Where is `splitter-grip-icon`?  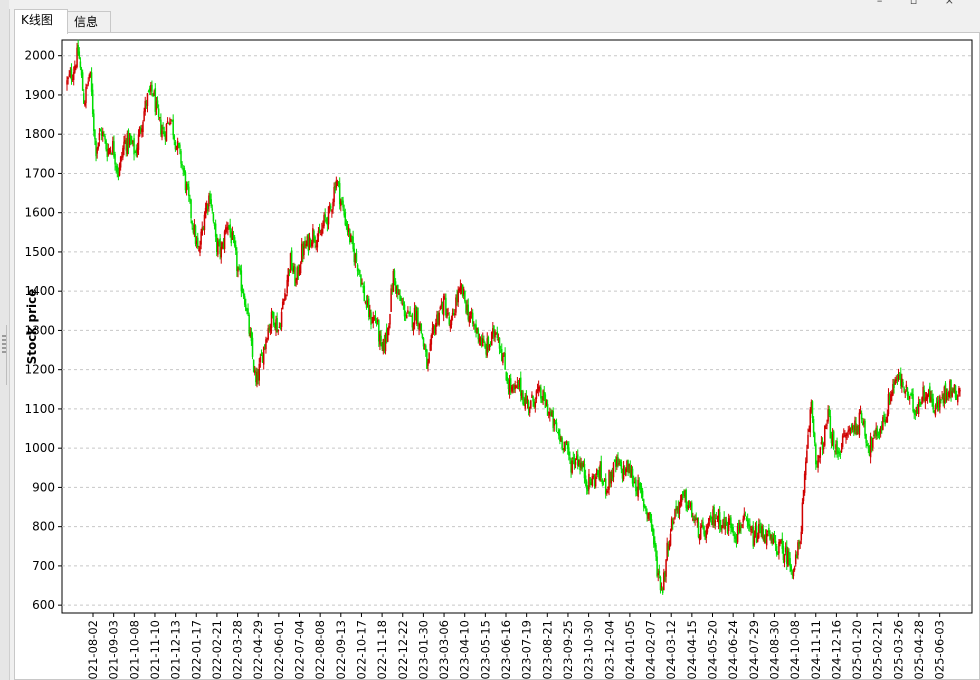 splitter-grip-icon is located at coordinates (4, 345).